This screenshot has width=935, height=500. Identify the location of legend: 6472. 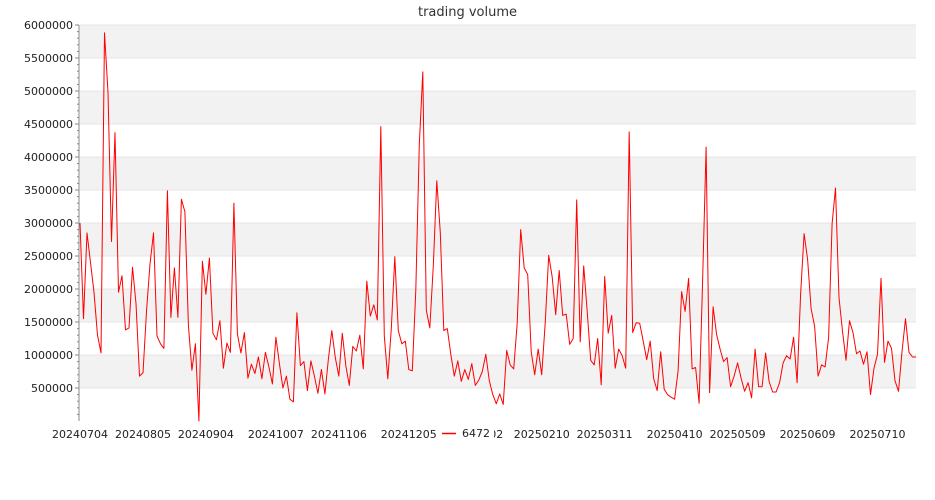
(466, 432).